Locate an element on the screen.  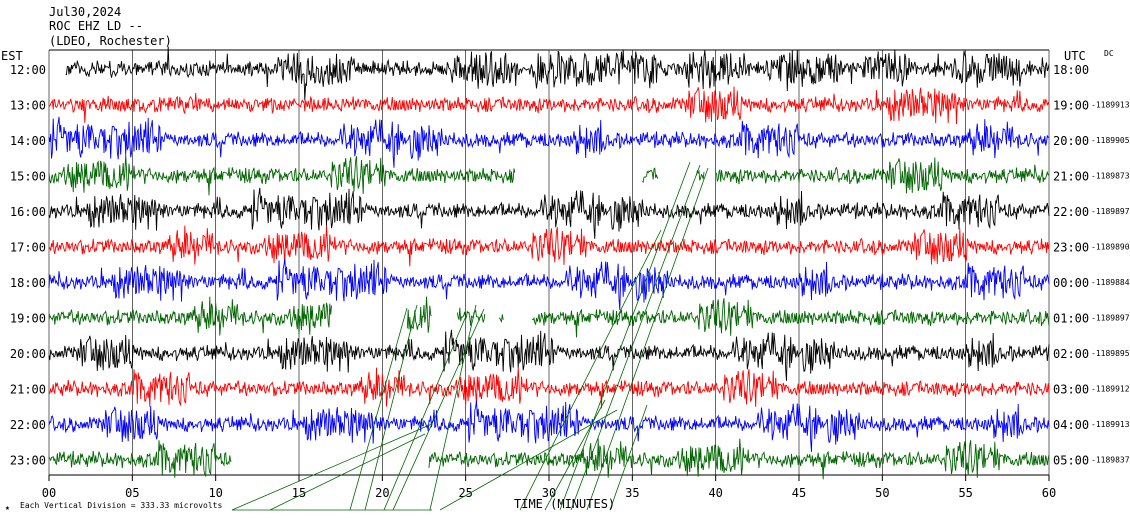
dc-label: DC is located at coordinates (1109, 53).